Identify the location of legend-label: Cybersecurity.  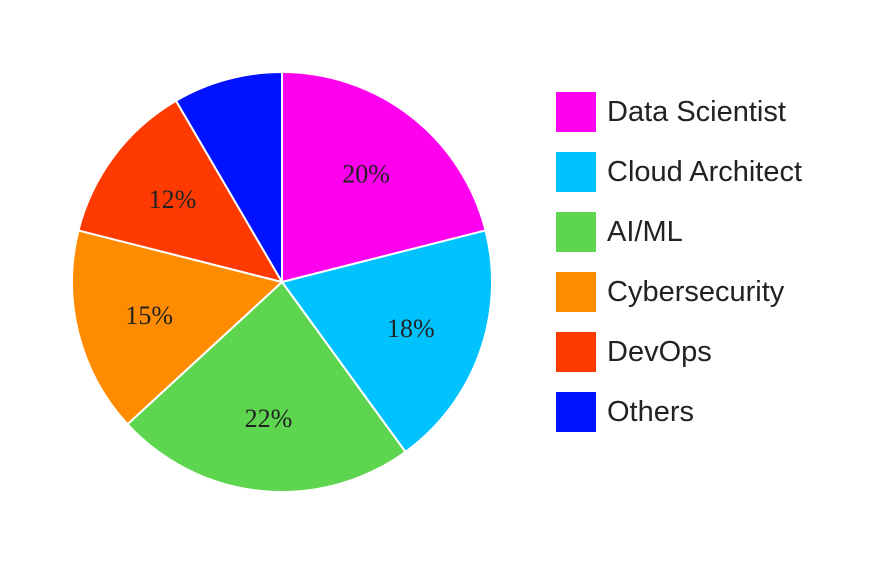
(696, 291).